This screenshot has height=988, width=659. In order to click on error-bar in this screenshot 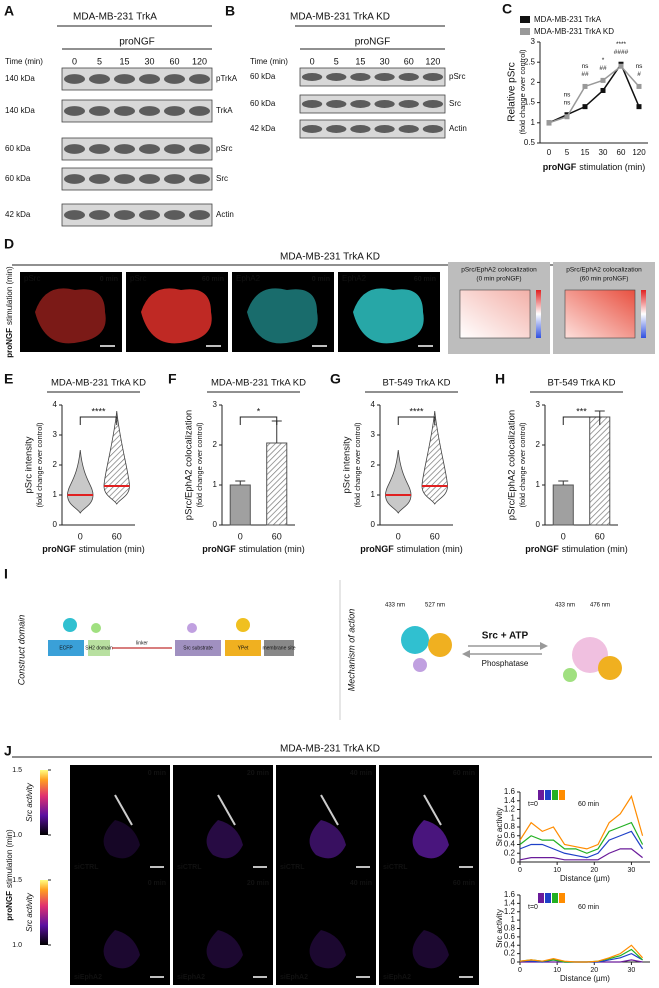, I will do `click(240, 482)`.